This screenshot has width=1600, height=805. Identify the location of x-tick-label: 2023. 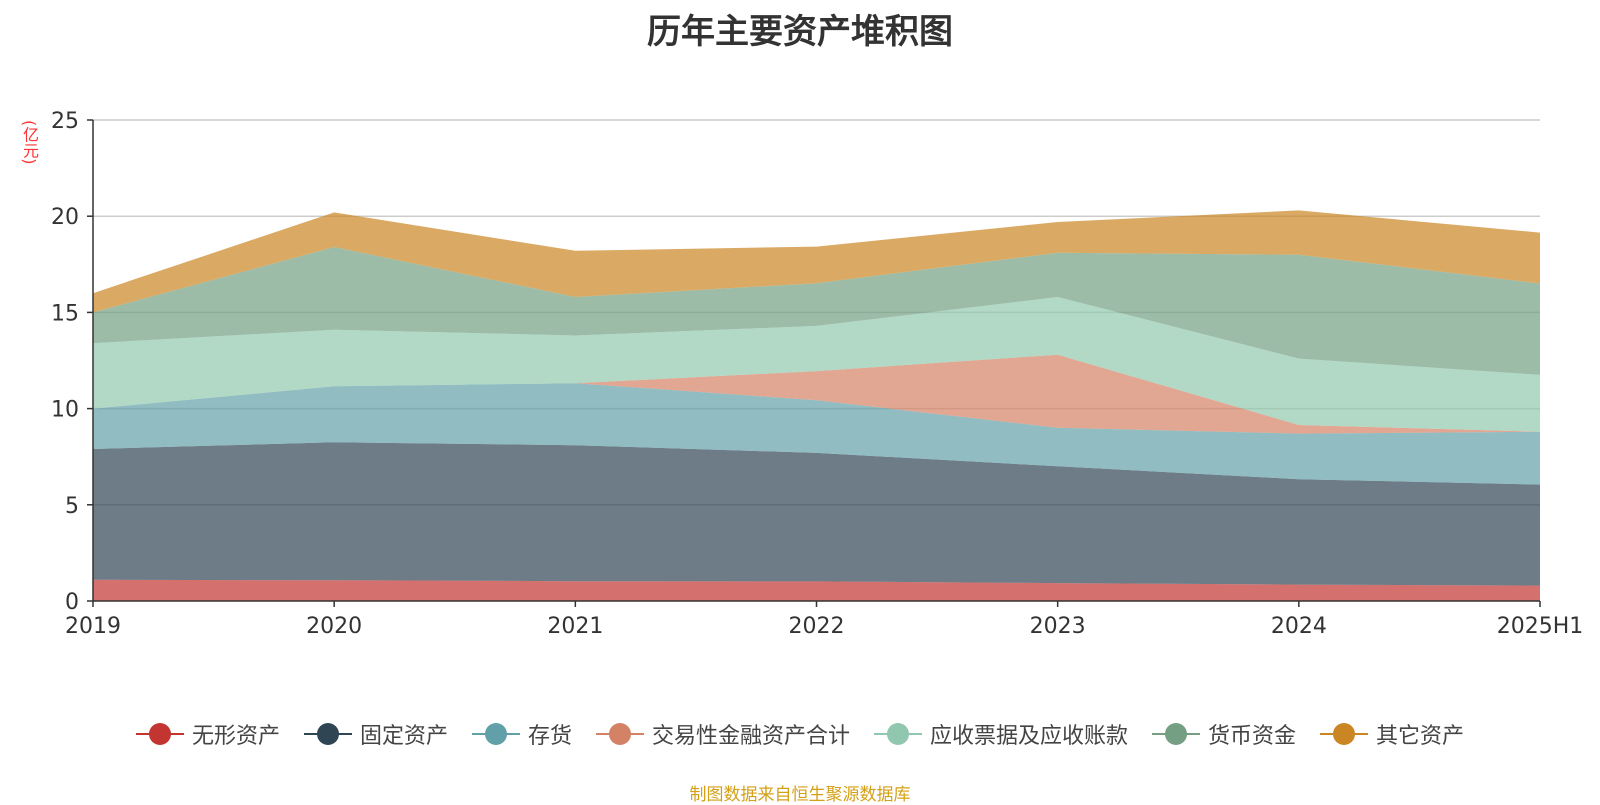
(1058, 626).